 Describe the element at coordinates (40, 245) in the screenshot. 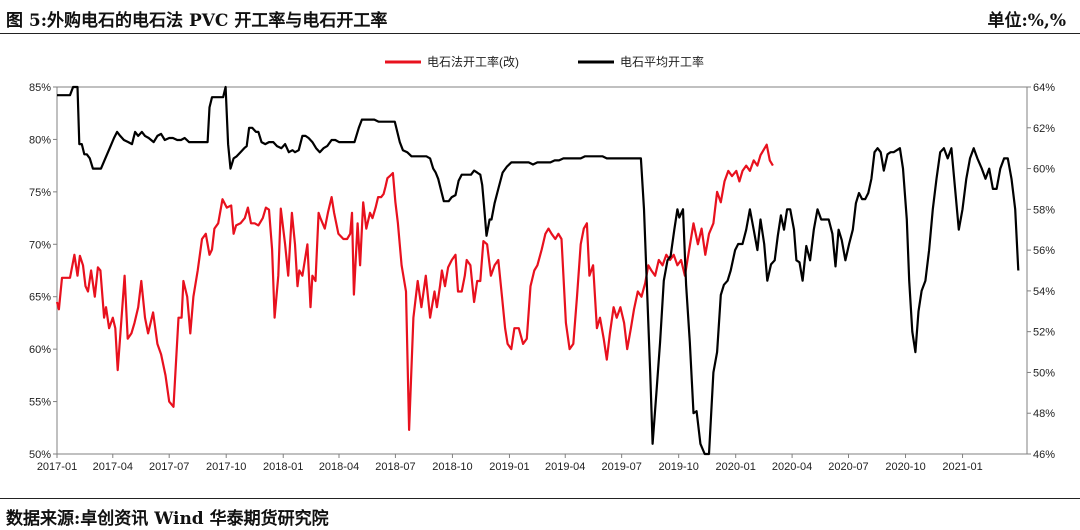

I see `y-left-tick-label: 70%` at that location.